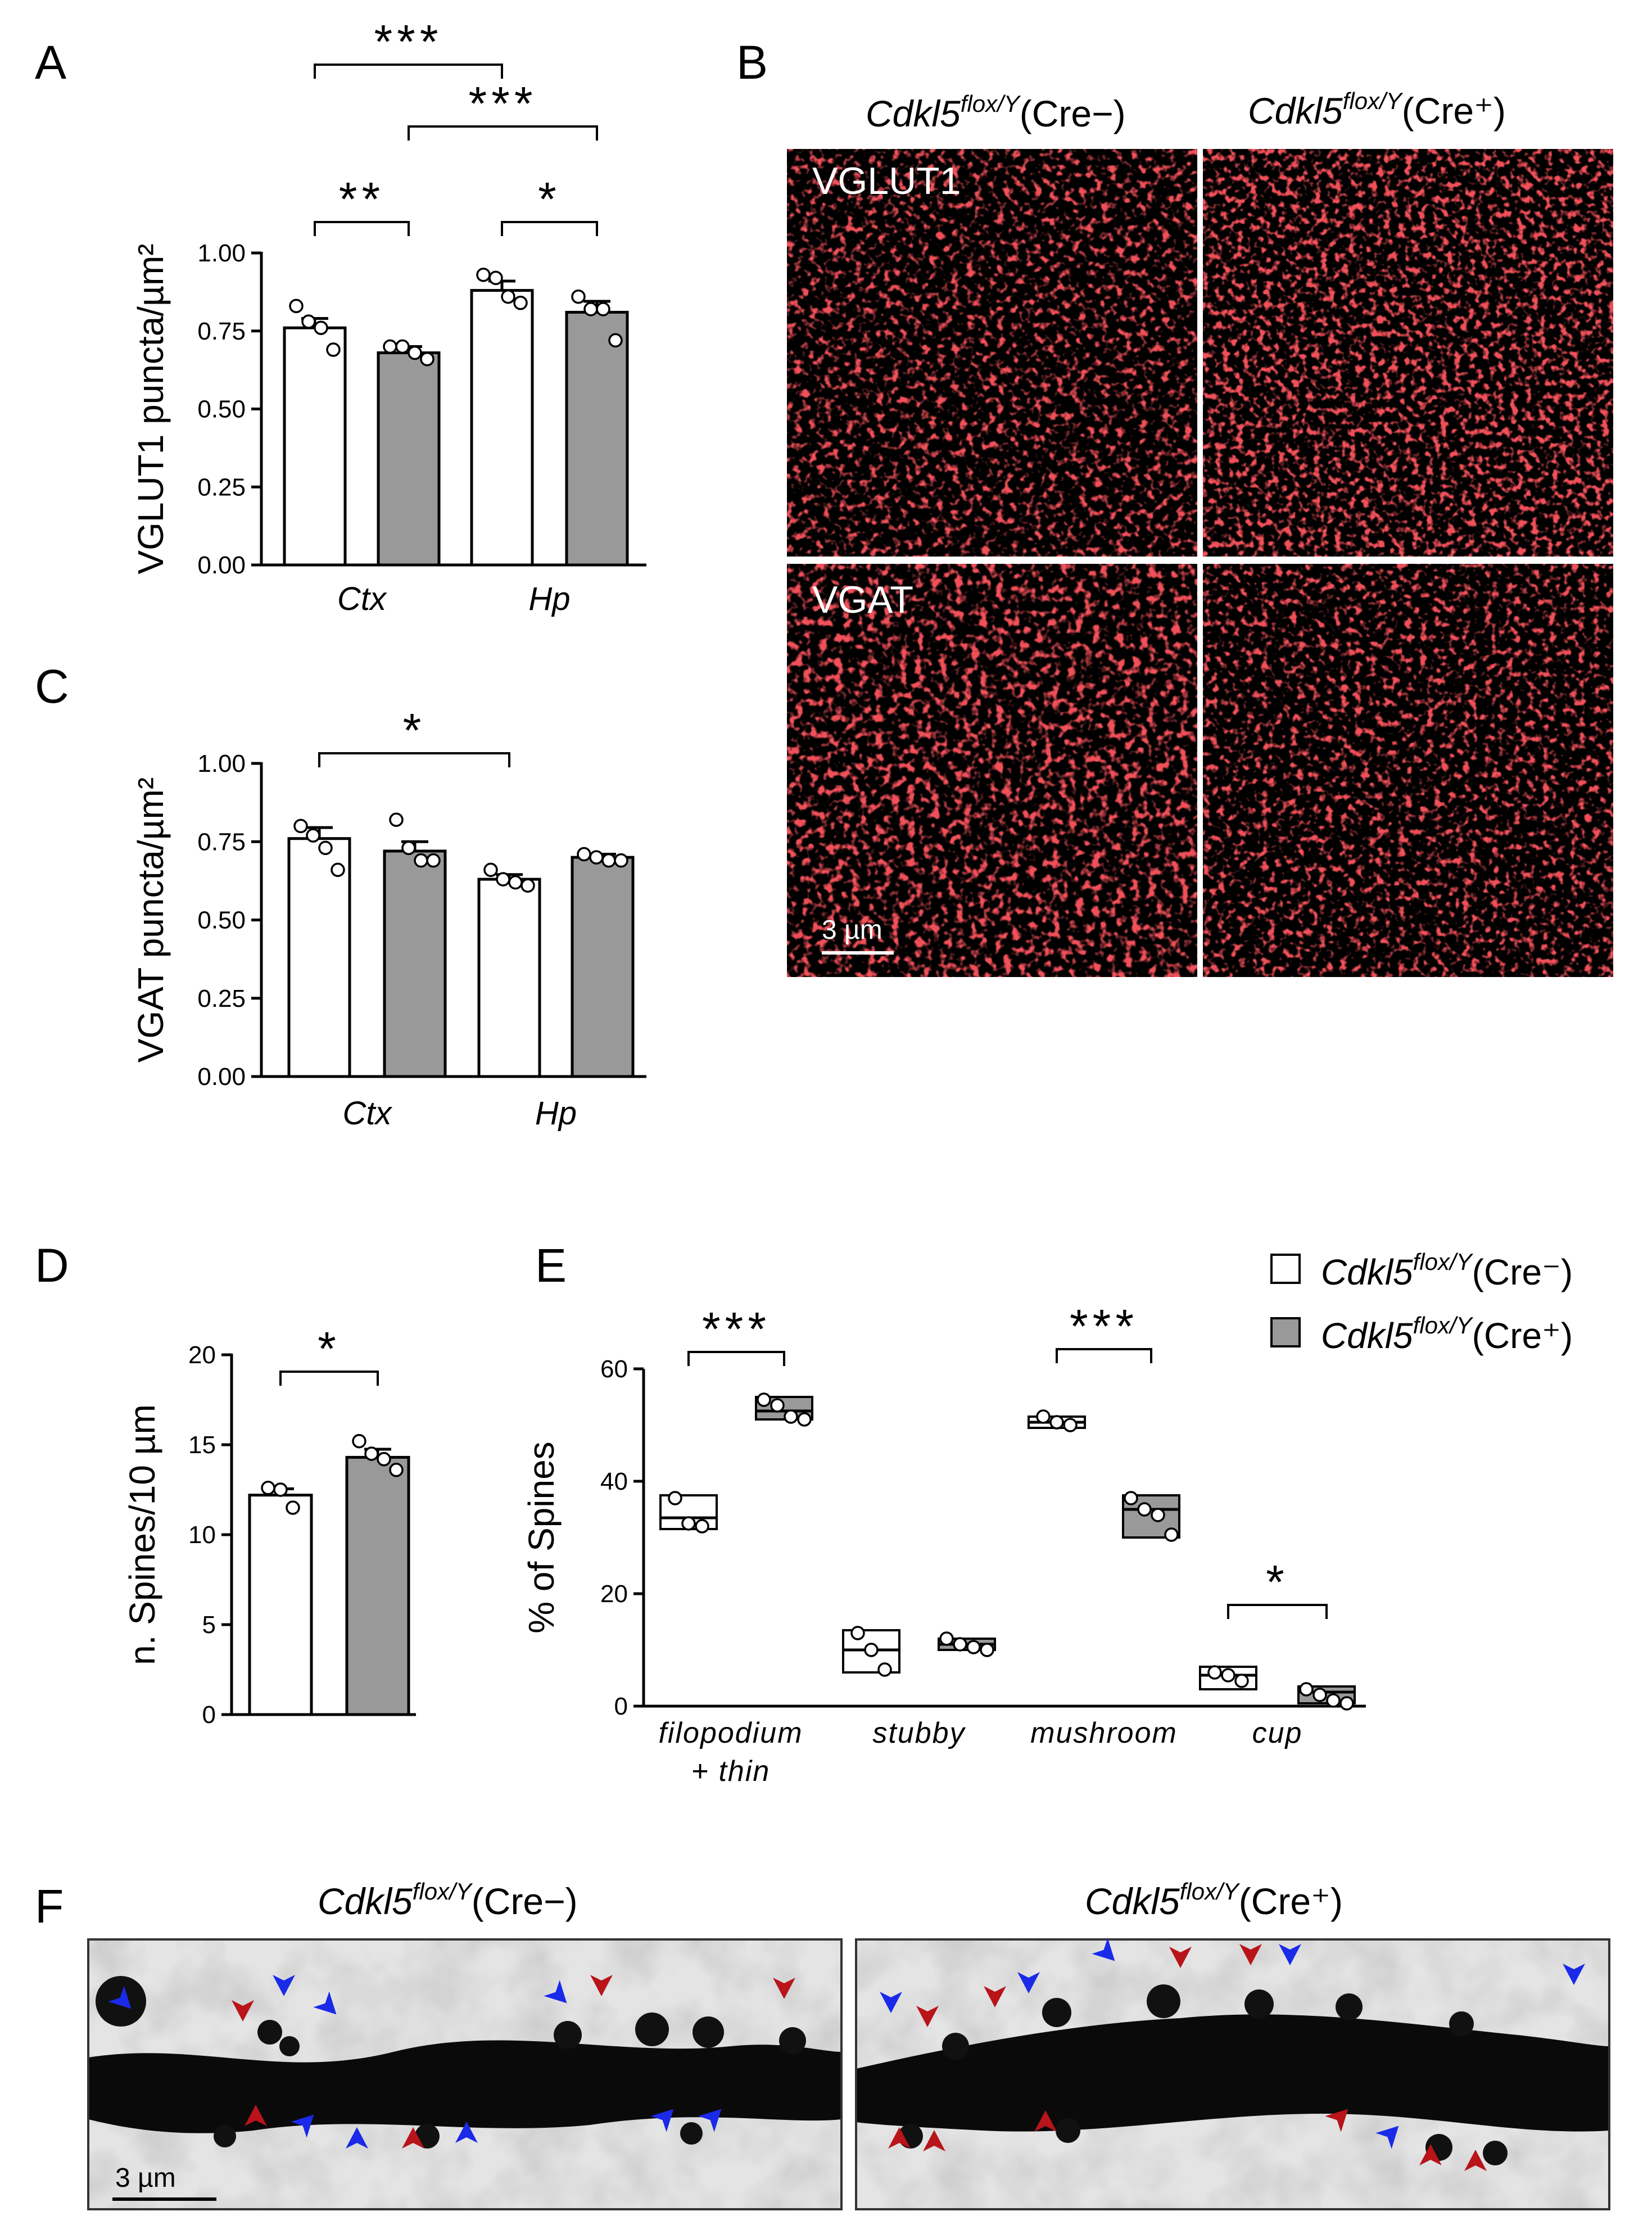 The image size is (1652, 2234). Describe the element at coordinates (1277, 1733) in the screenshot. I see `x-category-label: cup` at that location.